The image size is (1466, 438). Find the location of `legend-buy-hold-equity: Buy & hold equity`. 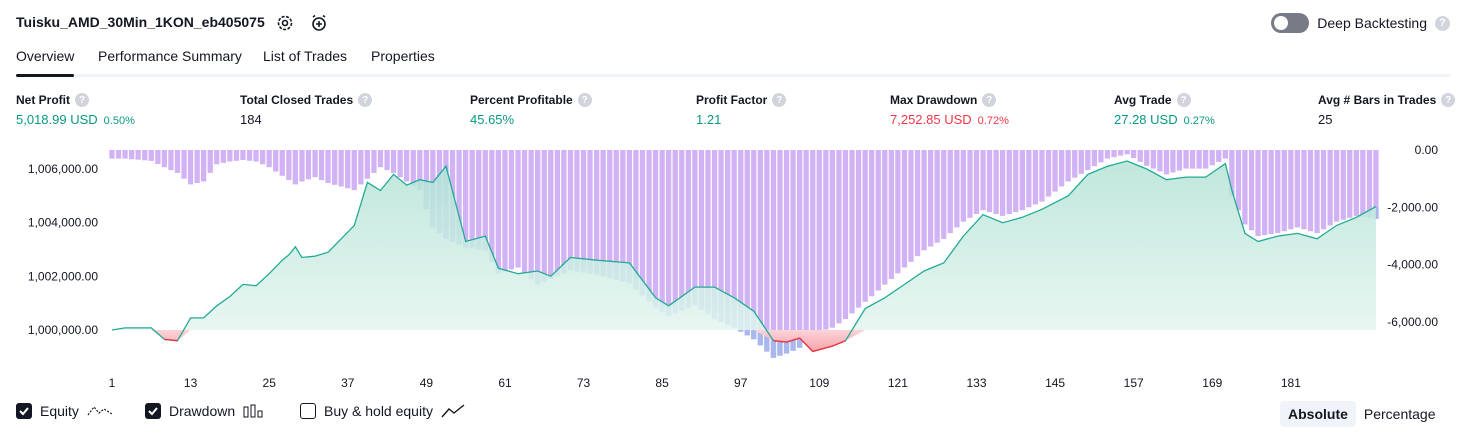

legend-buy-hold-equity: Buy & hold equity is located at coordinates (382, 411).